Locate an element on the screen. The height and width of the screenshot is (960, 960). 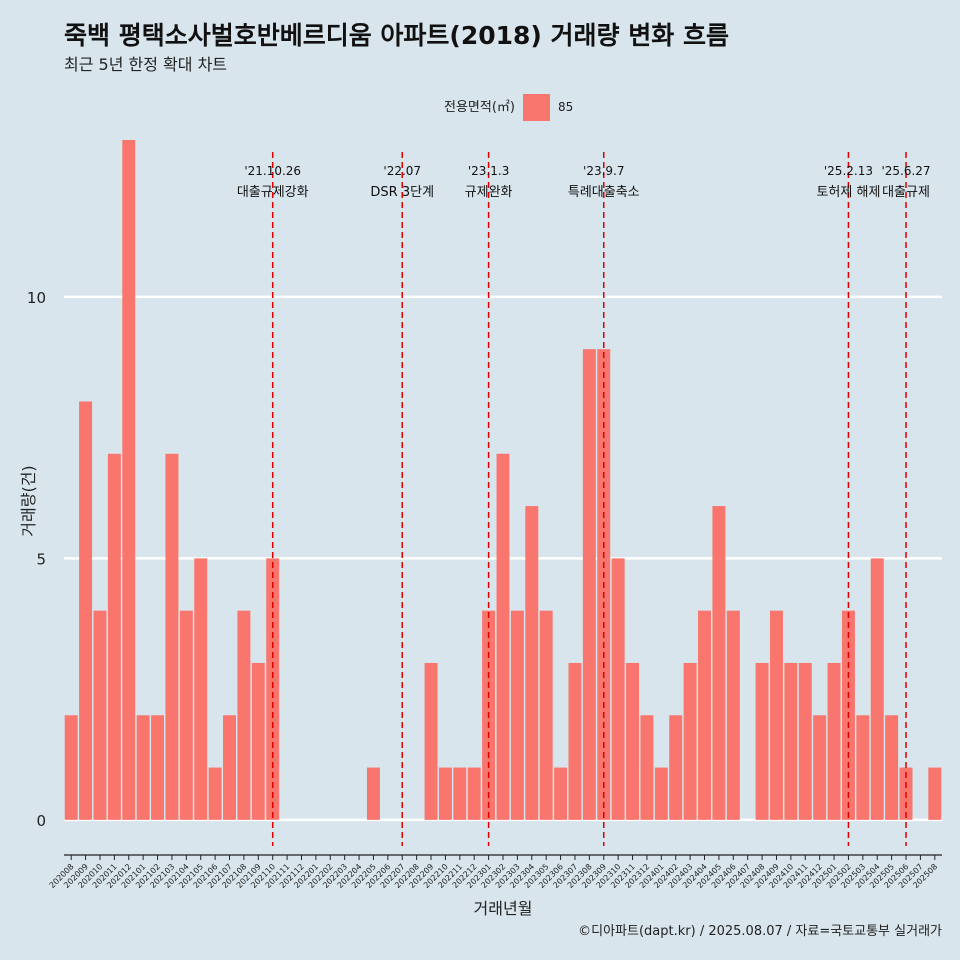
event-label: 특례대출축소 is located at coordinates (604, 192).